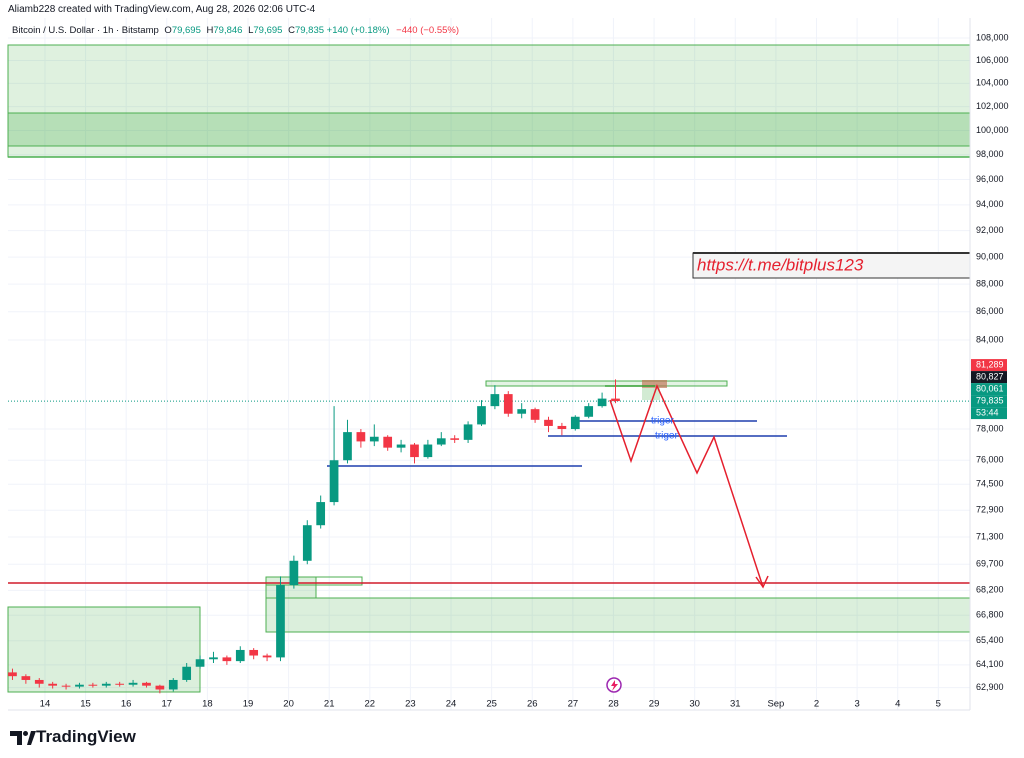  I want to click on event-icon-bolt, so click(614, 685).